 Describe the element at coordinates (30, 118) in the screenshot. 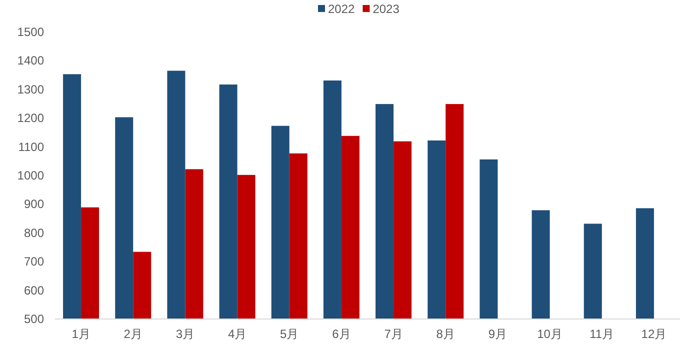

I see `y-tick-label: 1200` at that location.